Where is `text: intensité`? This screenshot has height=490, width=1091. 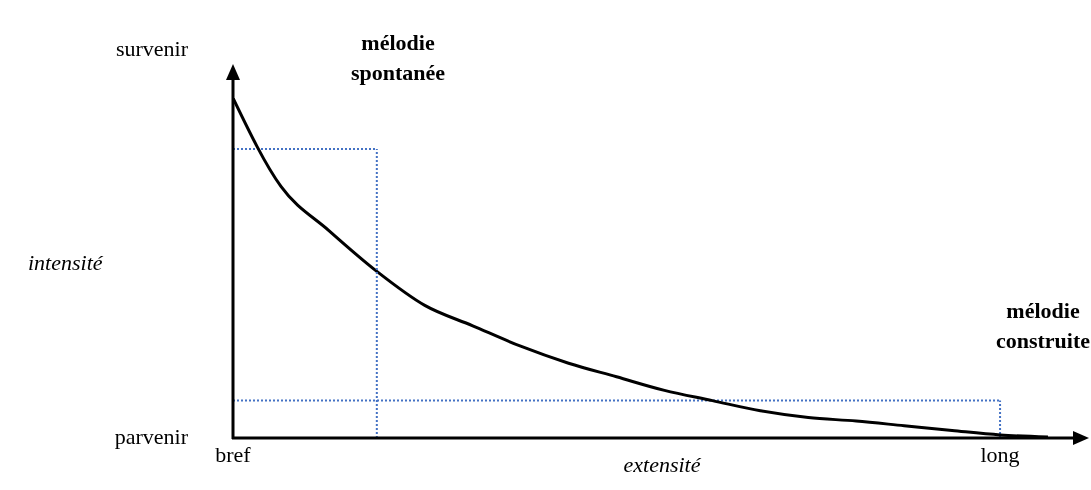 text: intensité is located at coordinates (66, 262).